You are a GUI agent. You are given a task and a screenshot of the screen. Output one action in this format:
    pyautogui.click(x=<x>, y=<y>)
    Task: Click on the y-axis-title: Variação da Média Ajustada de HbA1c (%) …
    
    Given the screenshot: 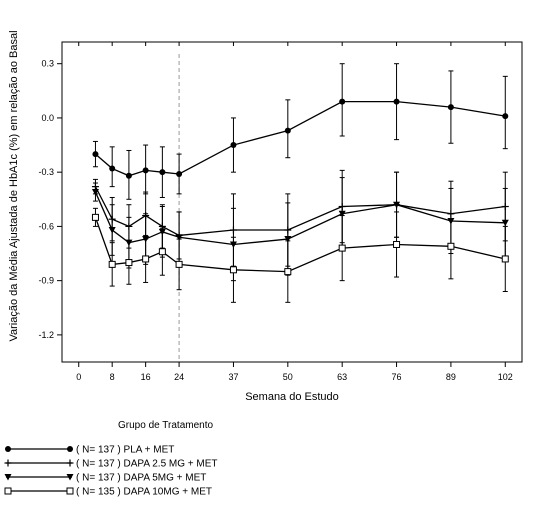 What is the action you would take?
    pyautogui.click(x=14, y=185)
    